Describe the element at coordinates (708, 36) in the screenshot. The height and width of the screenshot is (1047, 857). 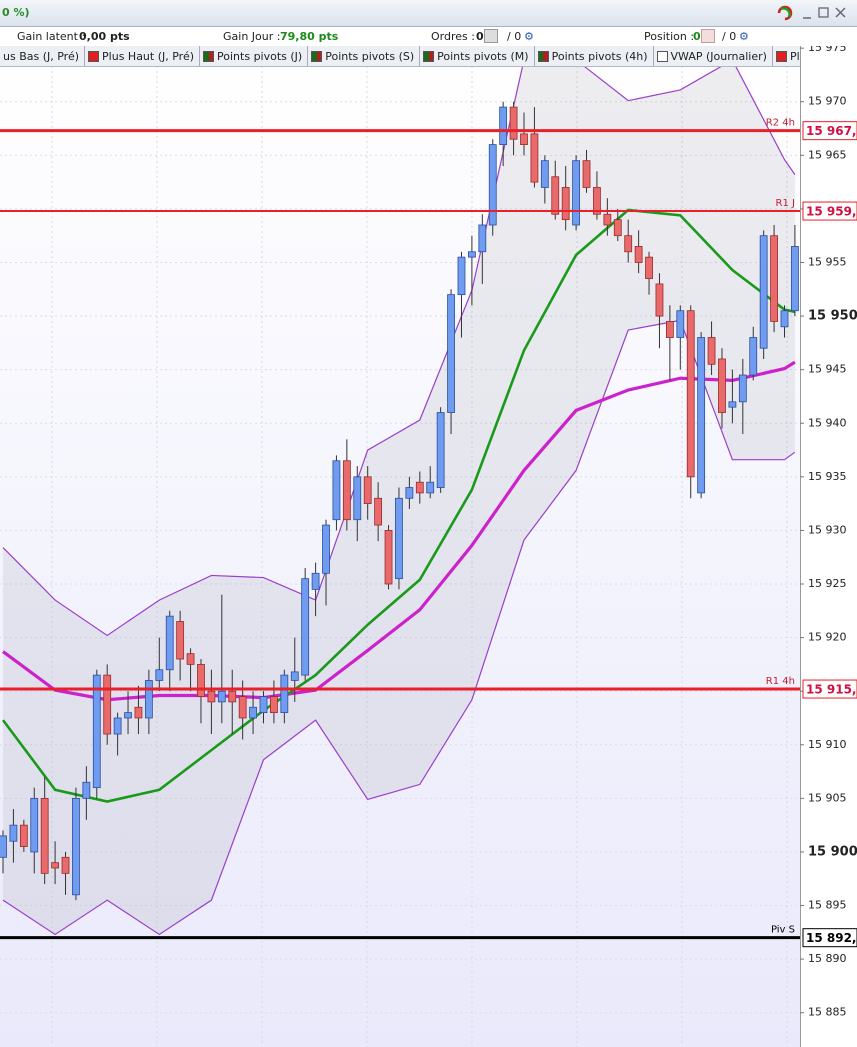
I see `position-icon` at that location.